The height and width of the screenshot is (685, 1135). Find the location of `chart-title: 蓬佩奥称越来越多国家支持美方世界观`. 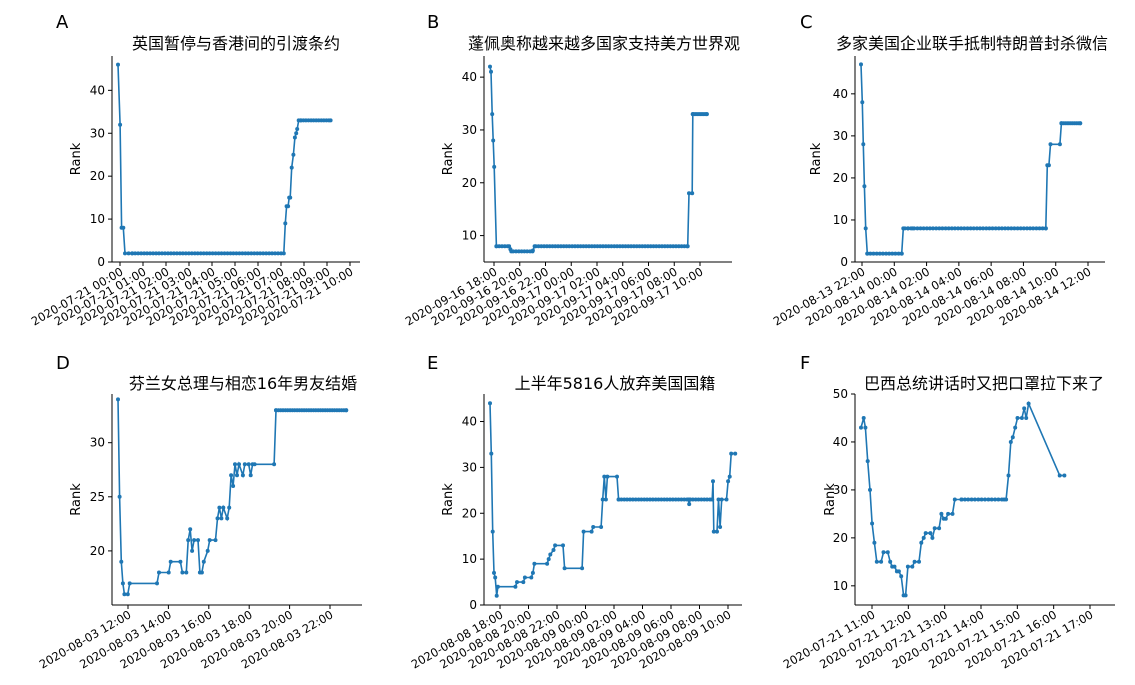

chart-title: 蓬佩奥称越来越多国家支持美方世界观 is located at coordinates (604, 43).